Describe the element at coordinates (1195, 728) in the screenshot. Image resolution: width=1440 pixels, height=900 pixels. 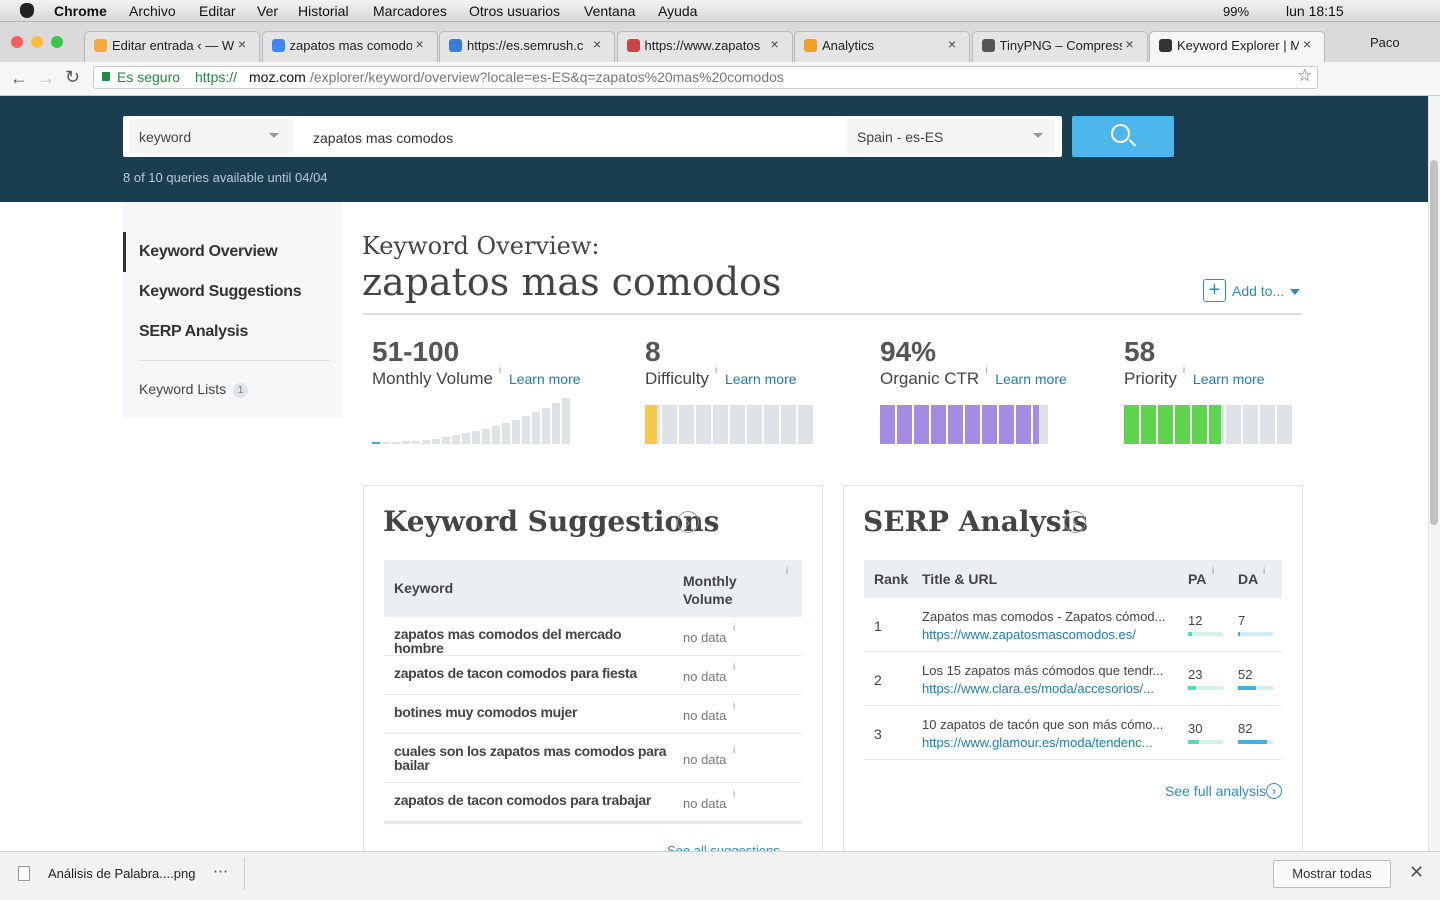
I see `serp-pa: 30` at that location.